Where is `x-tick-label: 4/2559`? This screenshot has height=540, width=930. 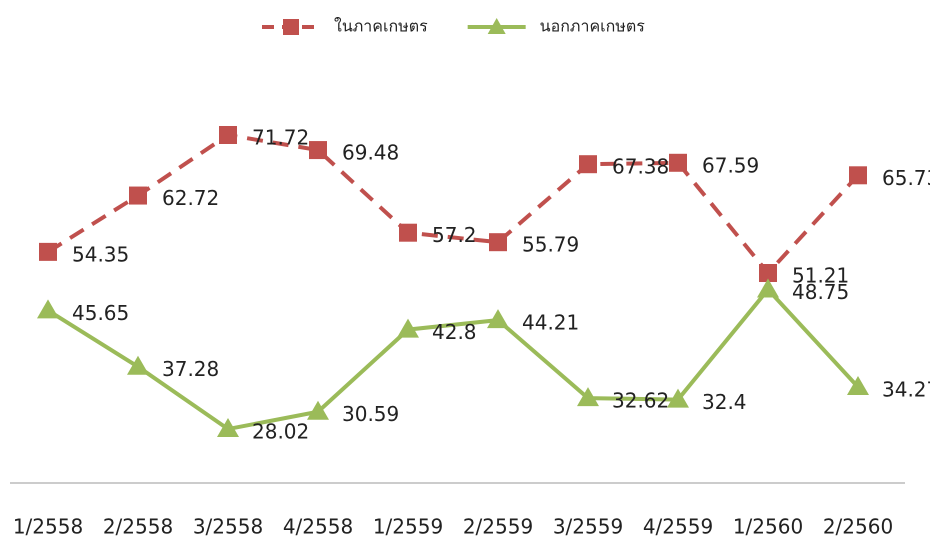
x-tick-label: 4/2559 is located at coordinates (678, 527).